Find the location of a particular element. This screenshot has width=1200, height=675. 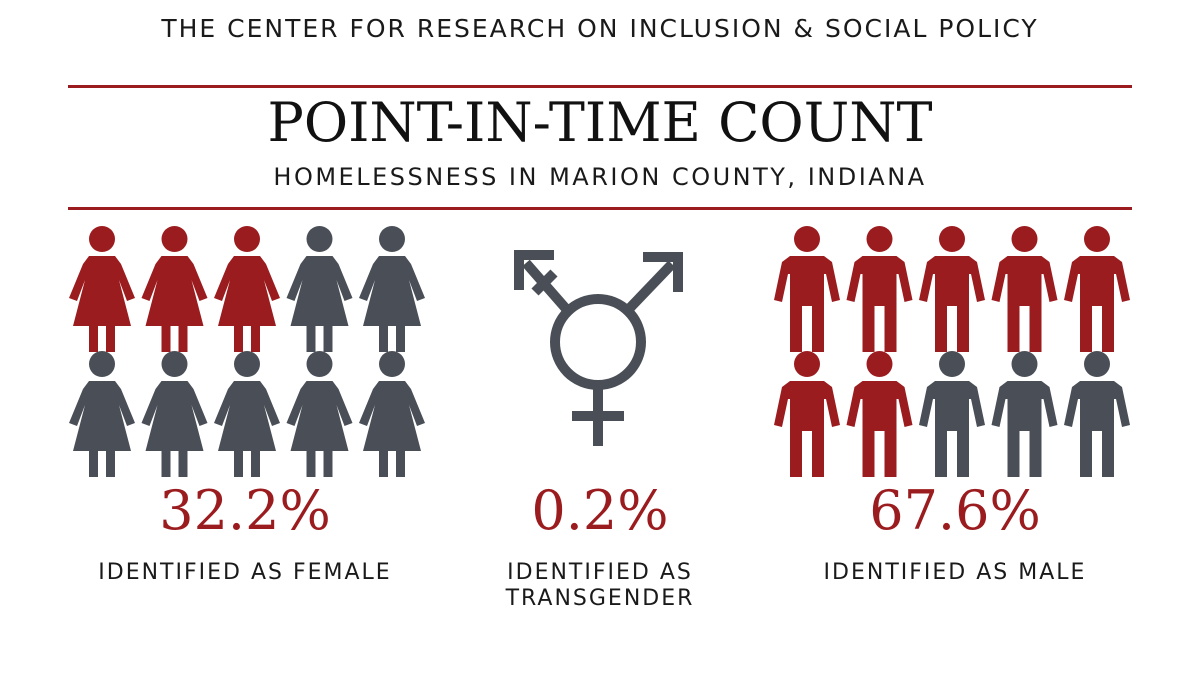

bottom-divider is located at coordinates (600, 208).